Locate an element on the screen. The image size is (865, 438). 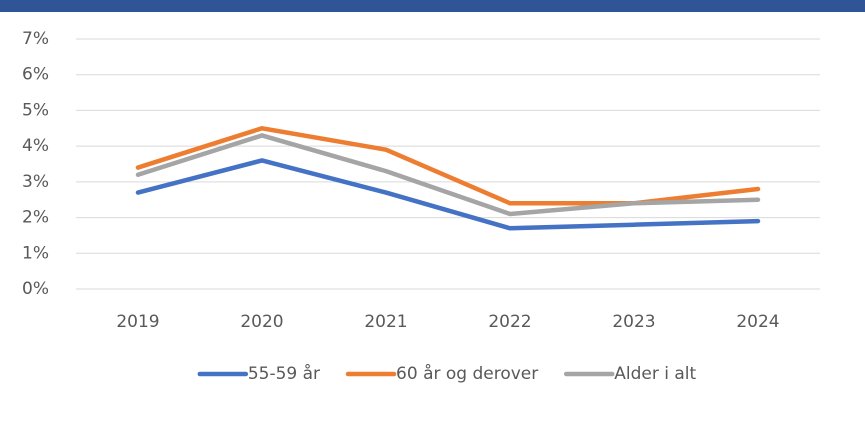
header-bar is located at coordinates (432, 6).